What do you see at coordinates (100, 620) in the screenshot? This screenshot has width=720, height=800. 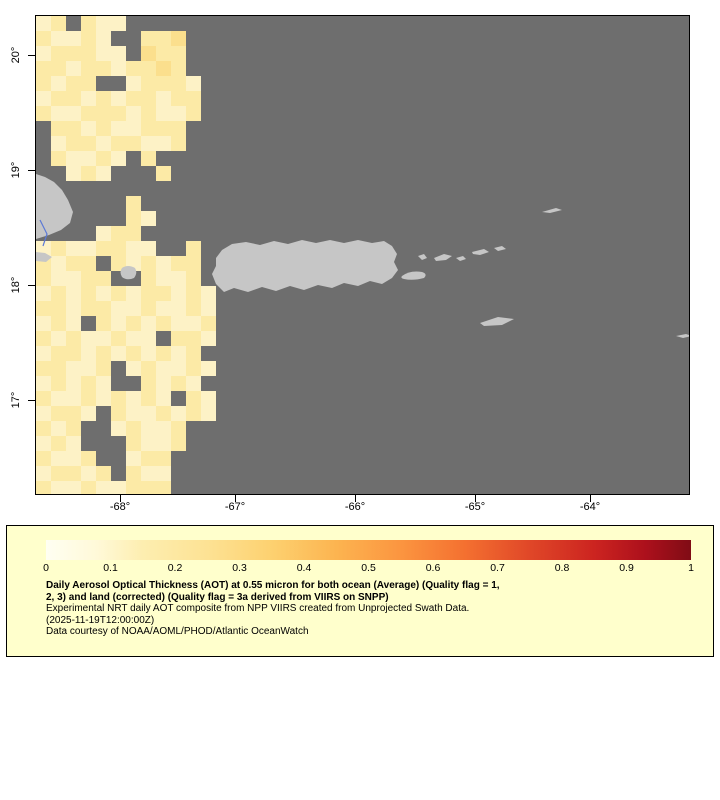 I see `legend-timestamp: (2025-11-19T12:00:00Z)` at bounding box center [100, 620].